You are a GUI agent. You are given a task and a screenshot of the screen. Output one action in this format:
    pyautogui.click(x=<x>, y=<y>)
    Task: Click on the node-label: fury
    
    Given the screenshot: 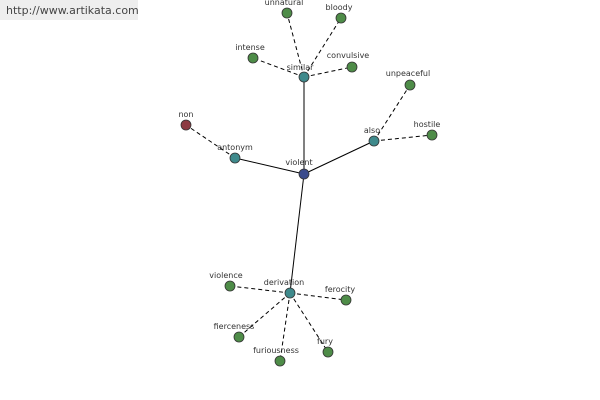 What is the action you would take?
    pyautogui.click(x=325, y=341)
    